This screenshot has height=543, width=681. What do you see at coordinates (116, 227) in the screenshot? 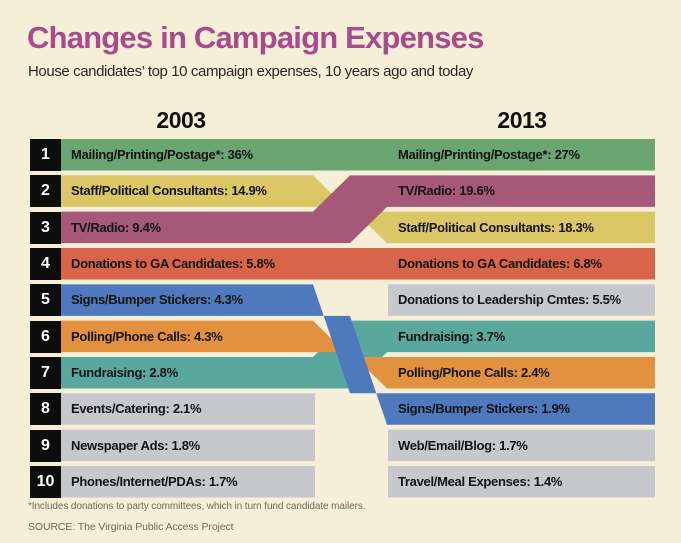
I see `left-bar-label: TV/Radio: 9.4%` at bounding box center [116, 227].